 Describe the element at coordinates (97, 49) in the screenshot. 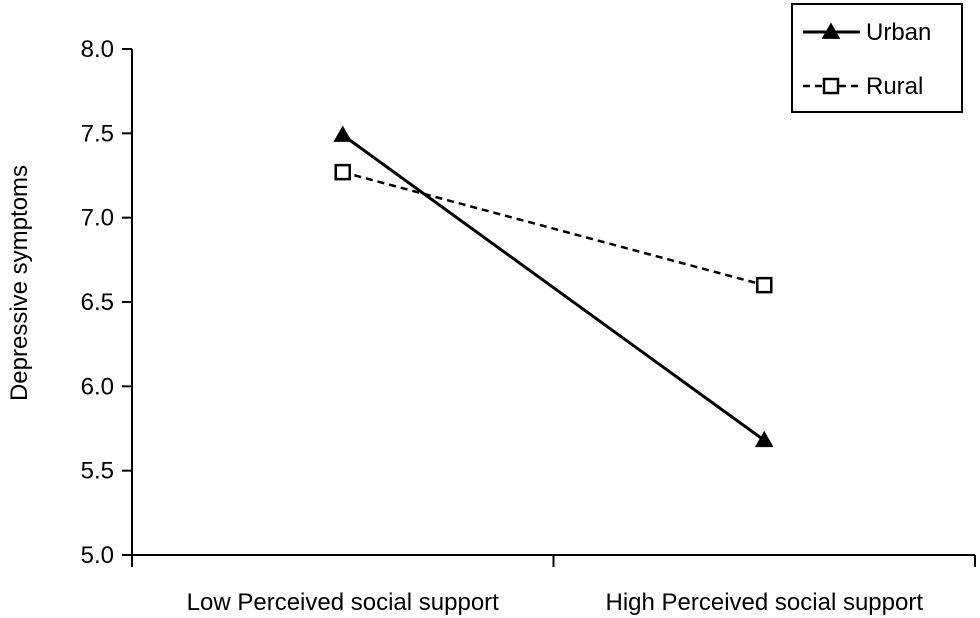

I see `y-tick-label: 8.0` at that location.